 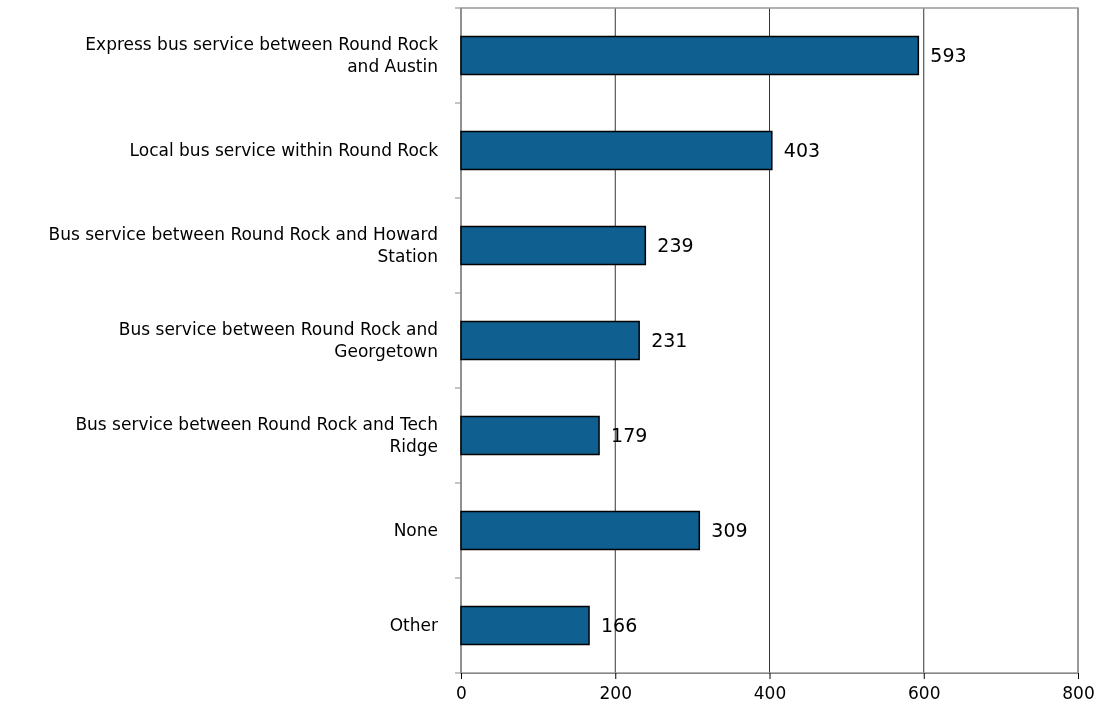 What do you see at coordinates (924, 693) in the screenshot?
I see `x-tick-label: 600` at bounding box center [924, 693].